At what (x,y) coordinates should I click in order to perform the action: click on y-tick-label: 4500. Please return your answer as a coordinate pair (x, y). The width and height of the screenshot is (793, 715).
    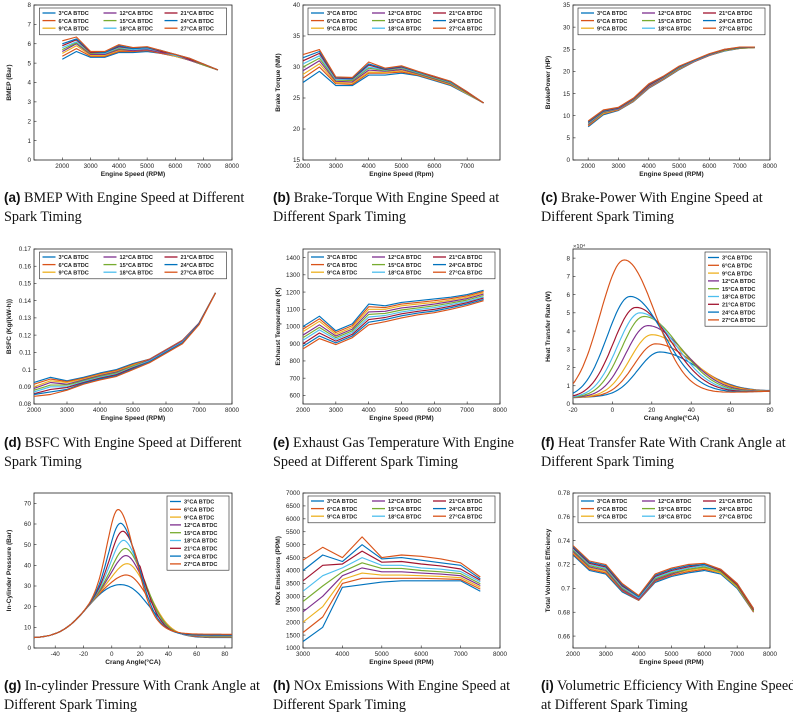
    Looking at the image, I should click on (293, 558).